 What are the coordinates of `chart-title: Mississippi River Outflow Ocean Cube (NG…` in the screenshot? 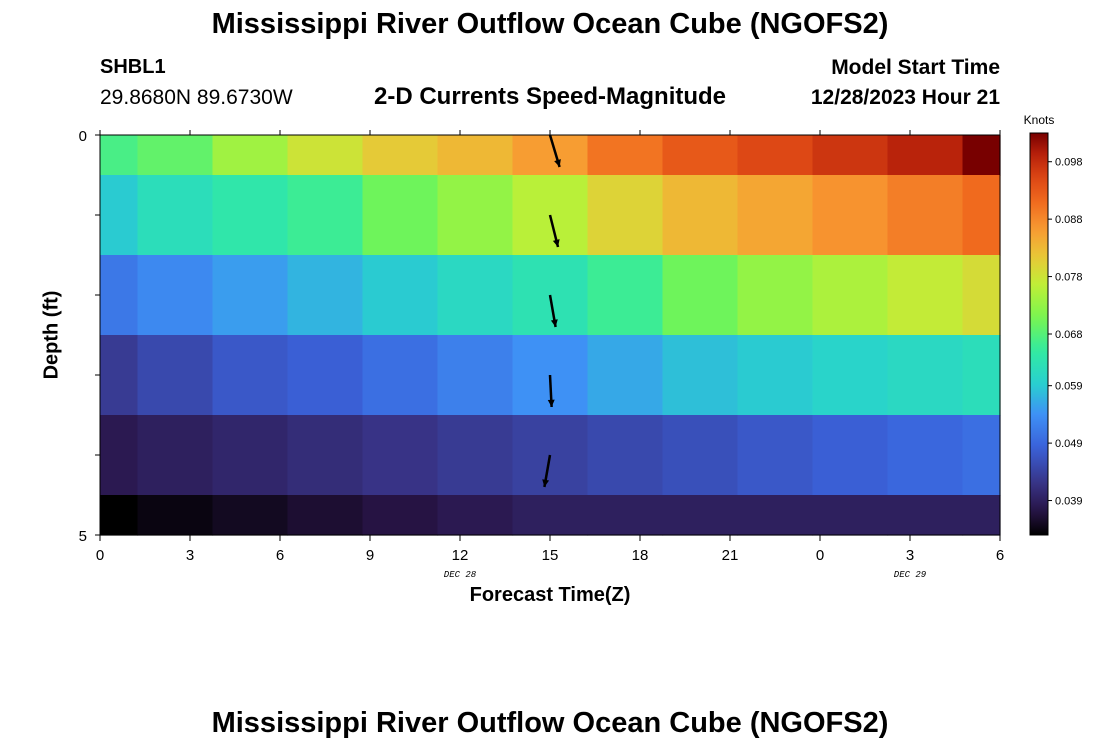 It's located at (550, 24).